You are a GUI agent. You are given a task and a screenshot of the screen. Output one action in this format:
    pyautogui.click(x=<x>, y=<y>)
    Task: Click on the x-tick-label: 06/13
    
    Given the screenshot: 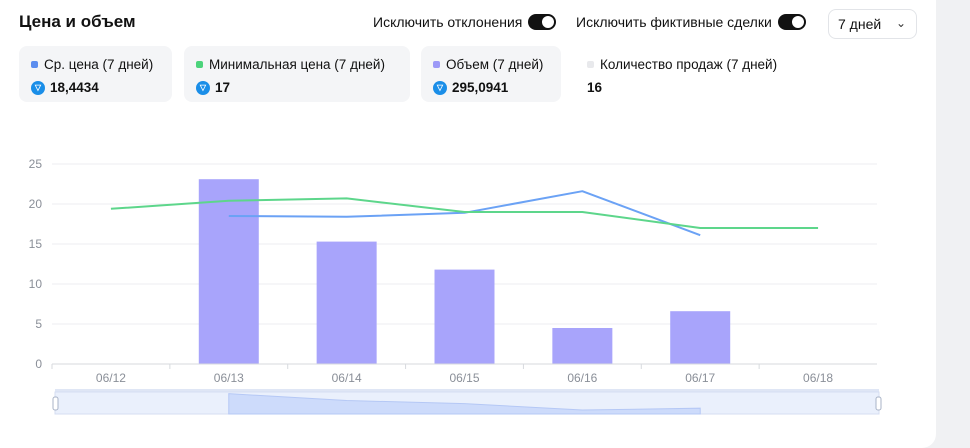 What is the action you would take?
    pyautogui.click(x=229, y=378)
    